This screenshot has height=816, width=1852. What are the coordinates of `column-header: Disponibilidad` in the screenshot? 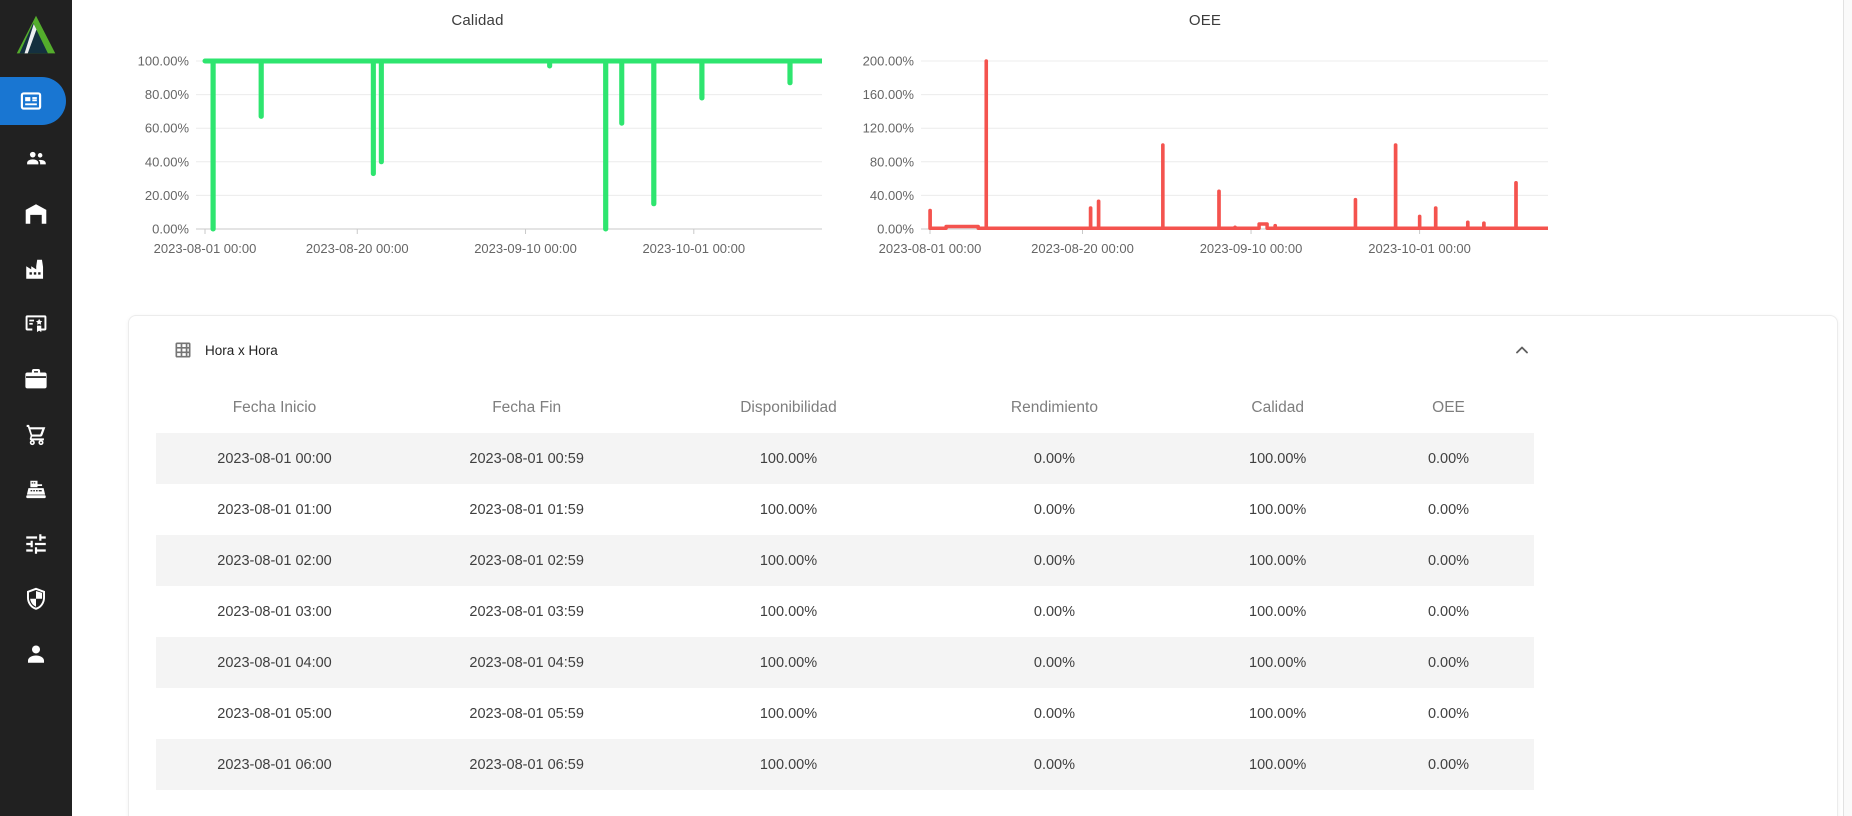 It's located at (788, 407).